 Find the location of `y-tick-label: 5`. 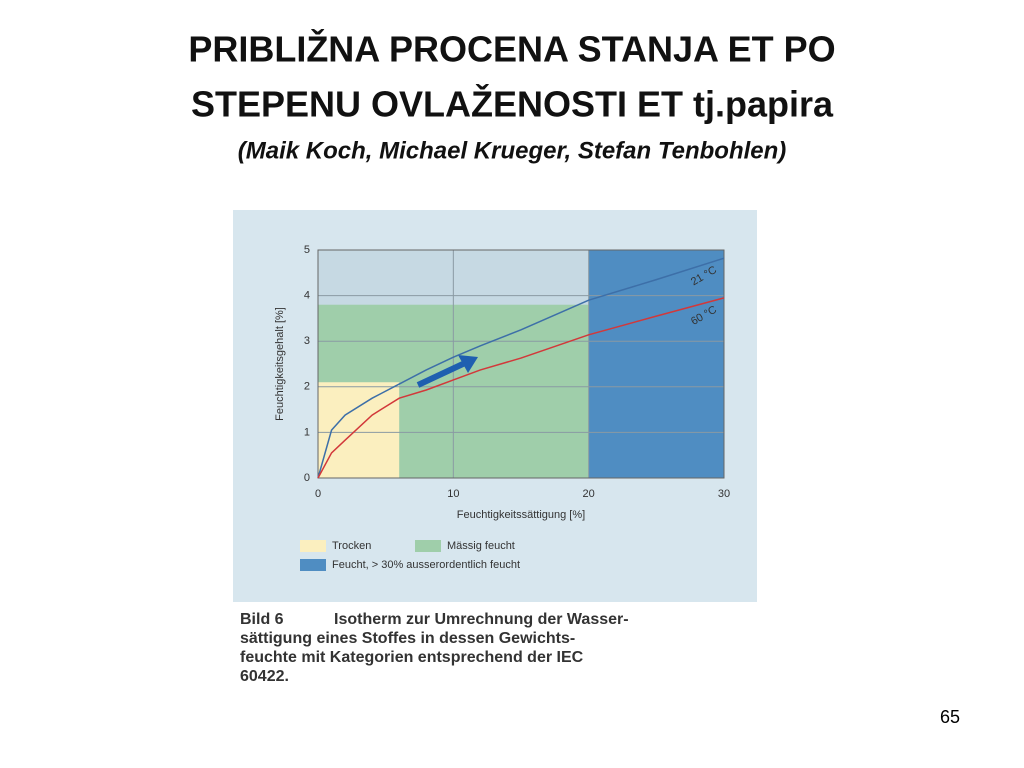

y-tick-label: 5 is located at coordinates (307, 250).